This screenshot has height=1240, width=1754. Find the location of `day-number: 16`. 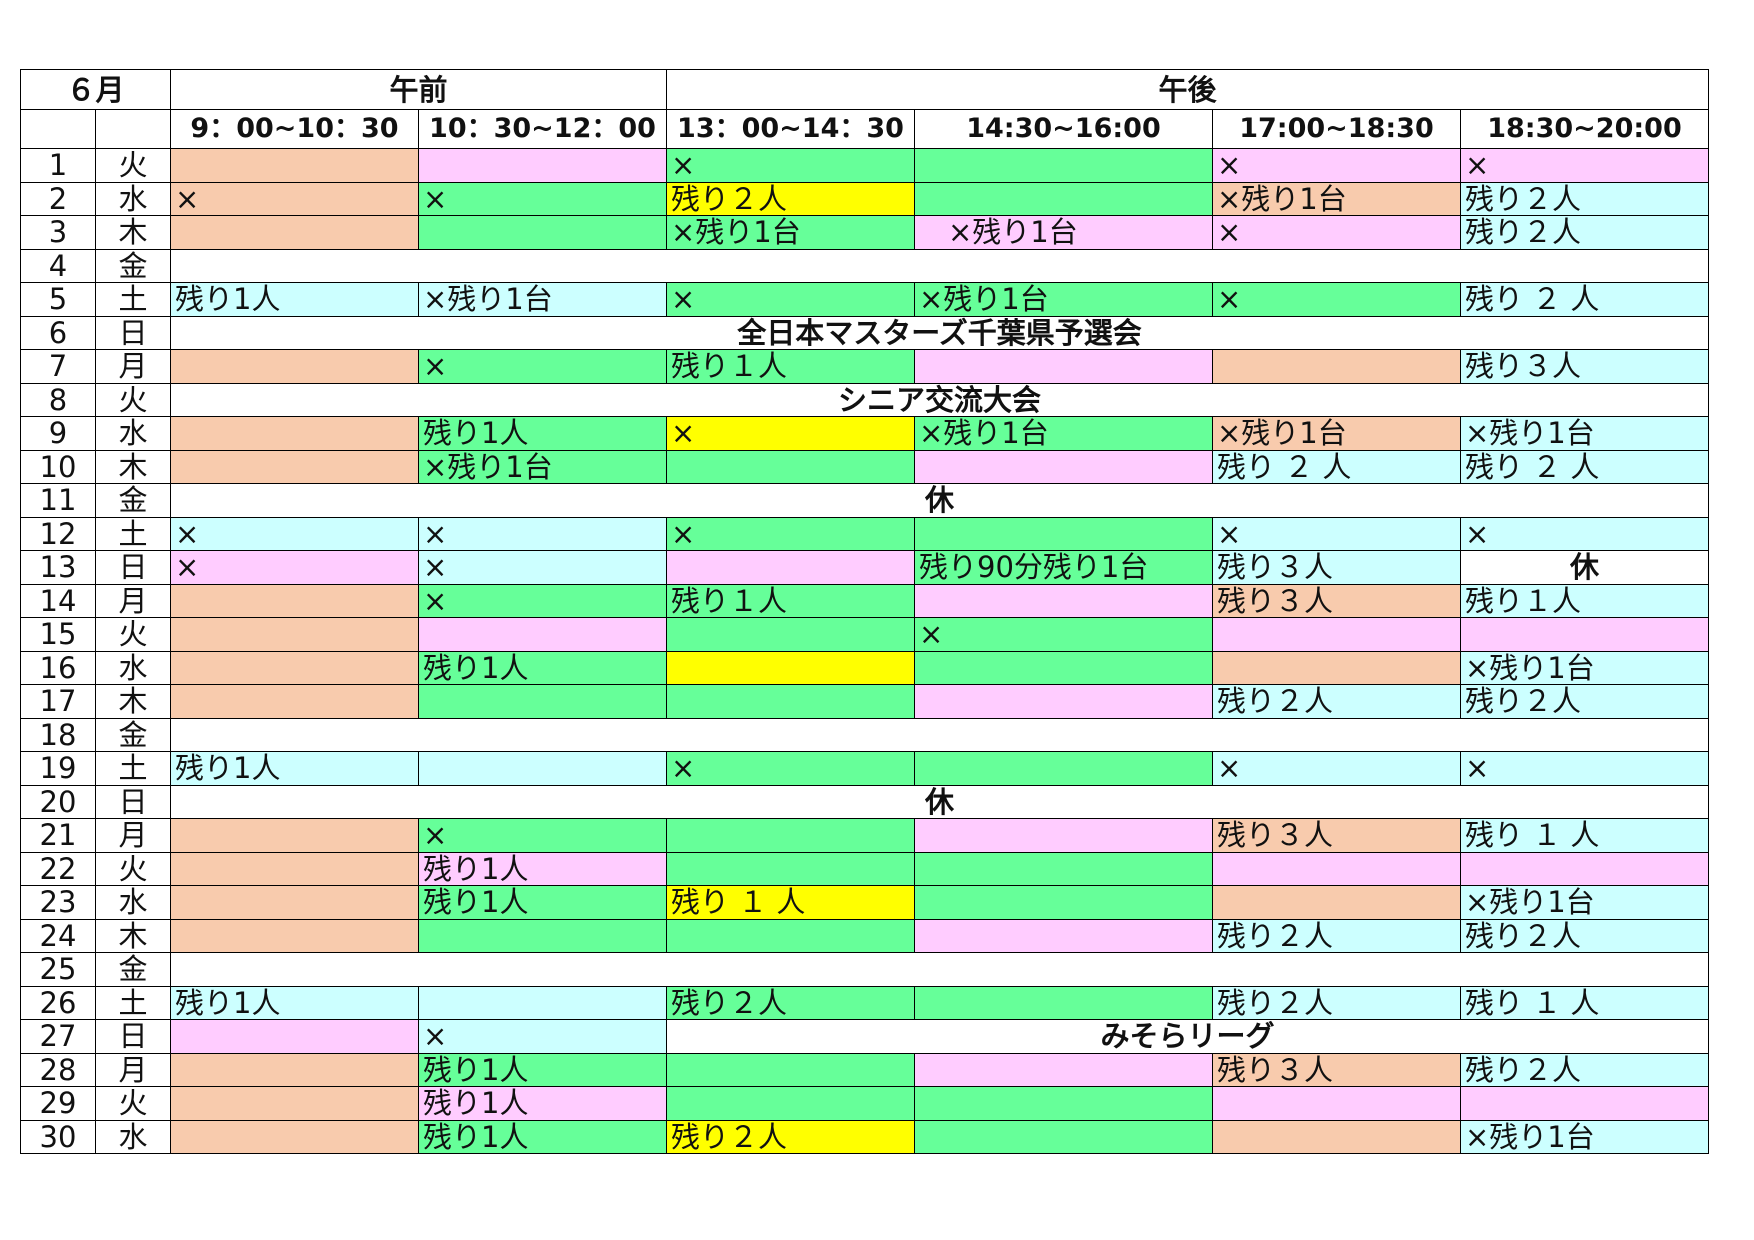

day-number: 16 is located at coordinates (58, 667).